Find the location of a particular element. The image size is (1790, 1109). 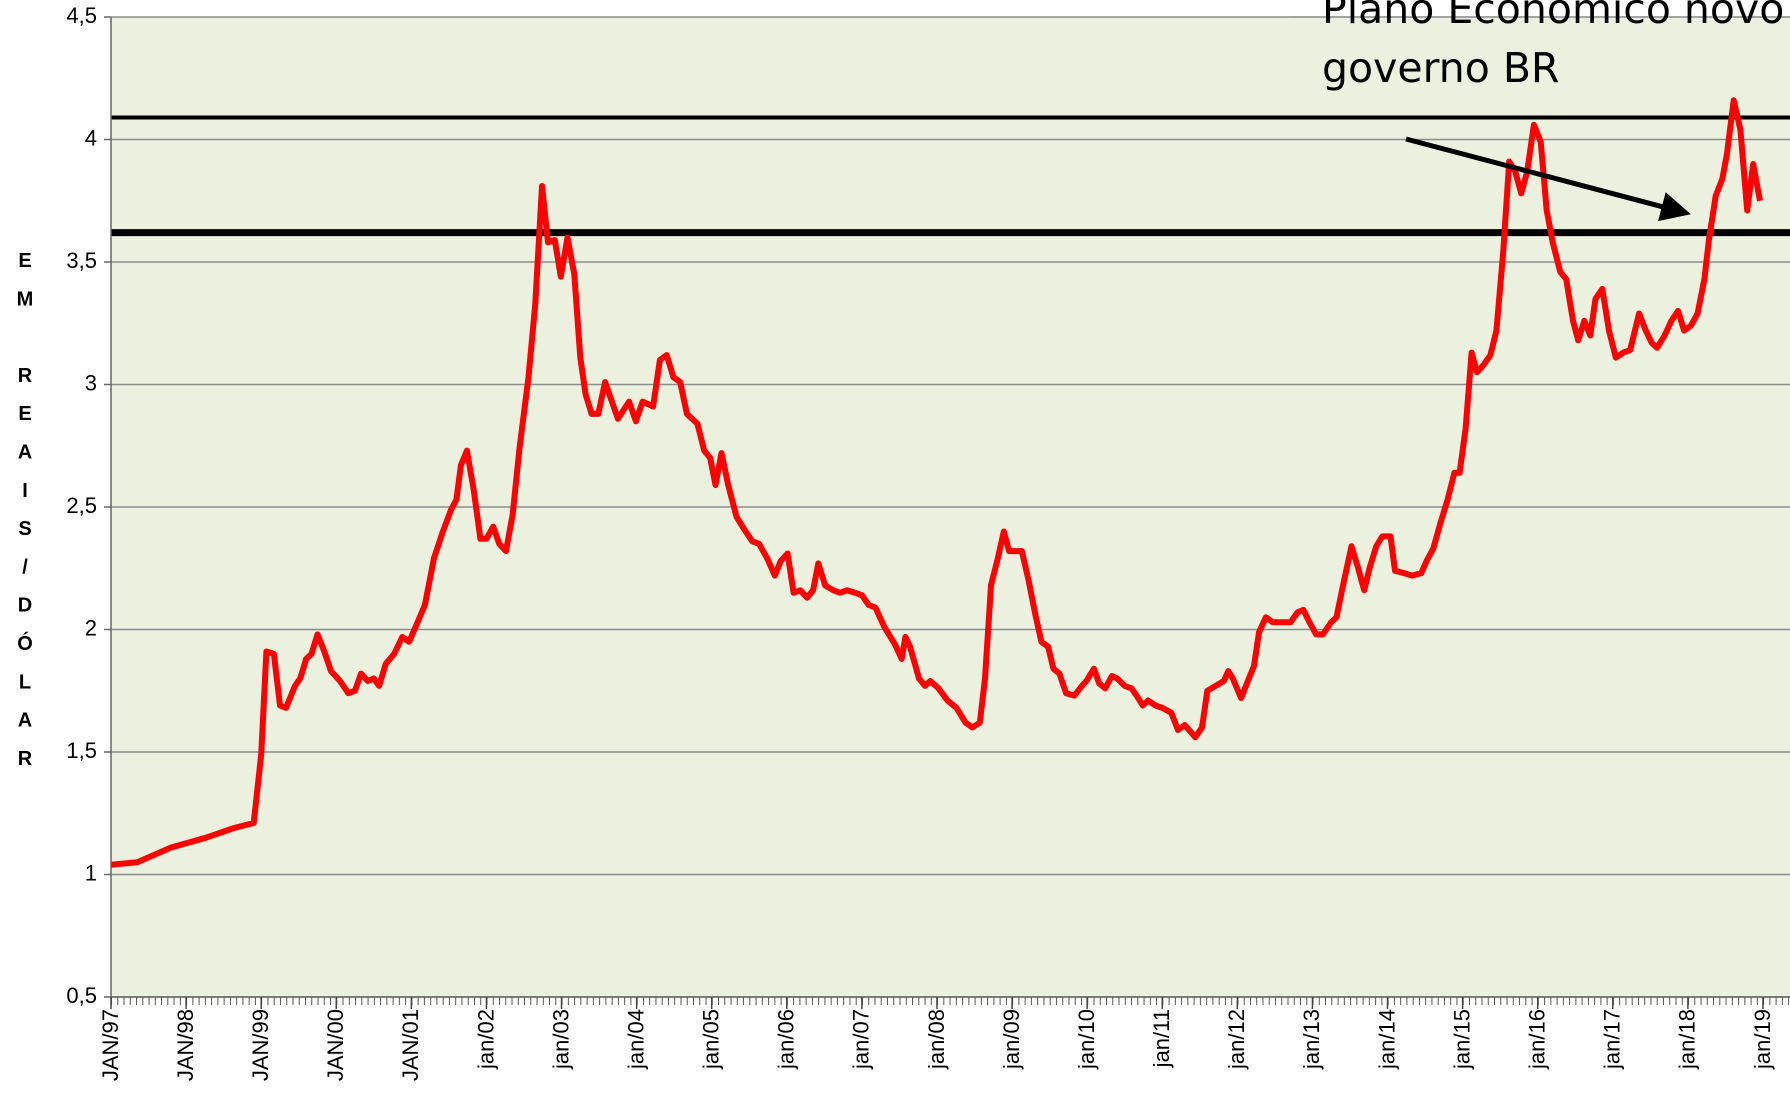

annotation-line-1: Plano Econômico novo is located at coordinates (1553, 16).